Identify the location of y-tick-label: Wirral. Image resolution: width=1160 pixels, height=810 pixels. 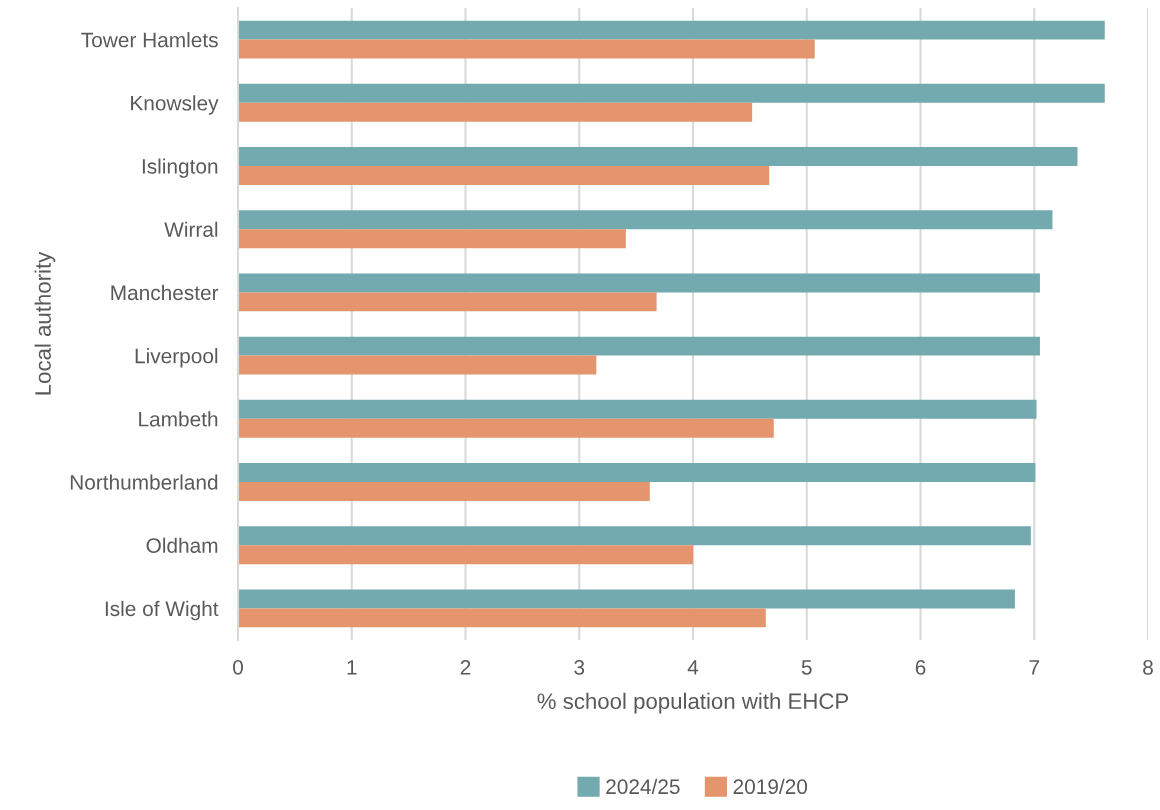
(191, 229).